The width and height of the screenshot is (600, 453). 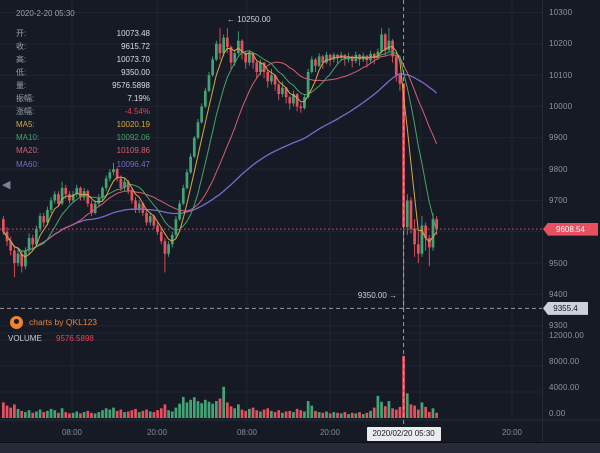 What do you see at coordinates (83, 138) in the screenshot?
I see `legend-row-ma10: MA10: 10092.06` at bounding box center [83, 138].